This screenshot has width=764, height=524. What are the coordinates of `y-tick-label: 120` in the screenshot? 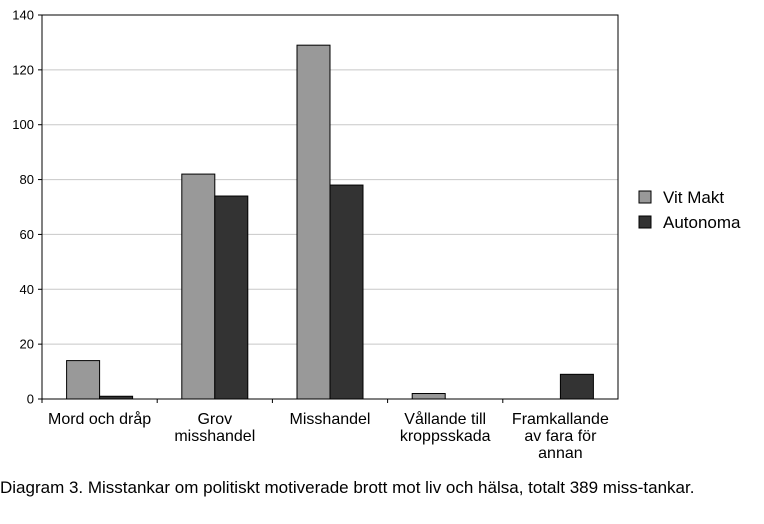 It's located at (23, 69).